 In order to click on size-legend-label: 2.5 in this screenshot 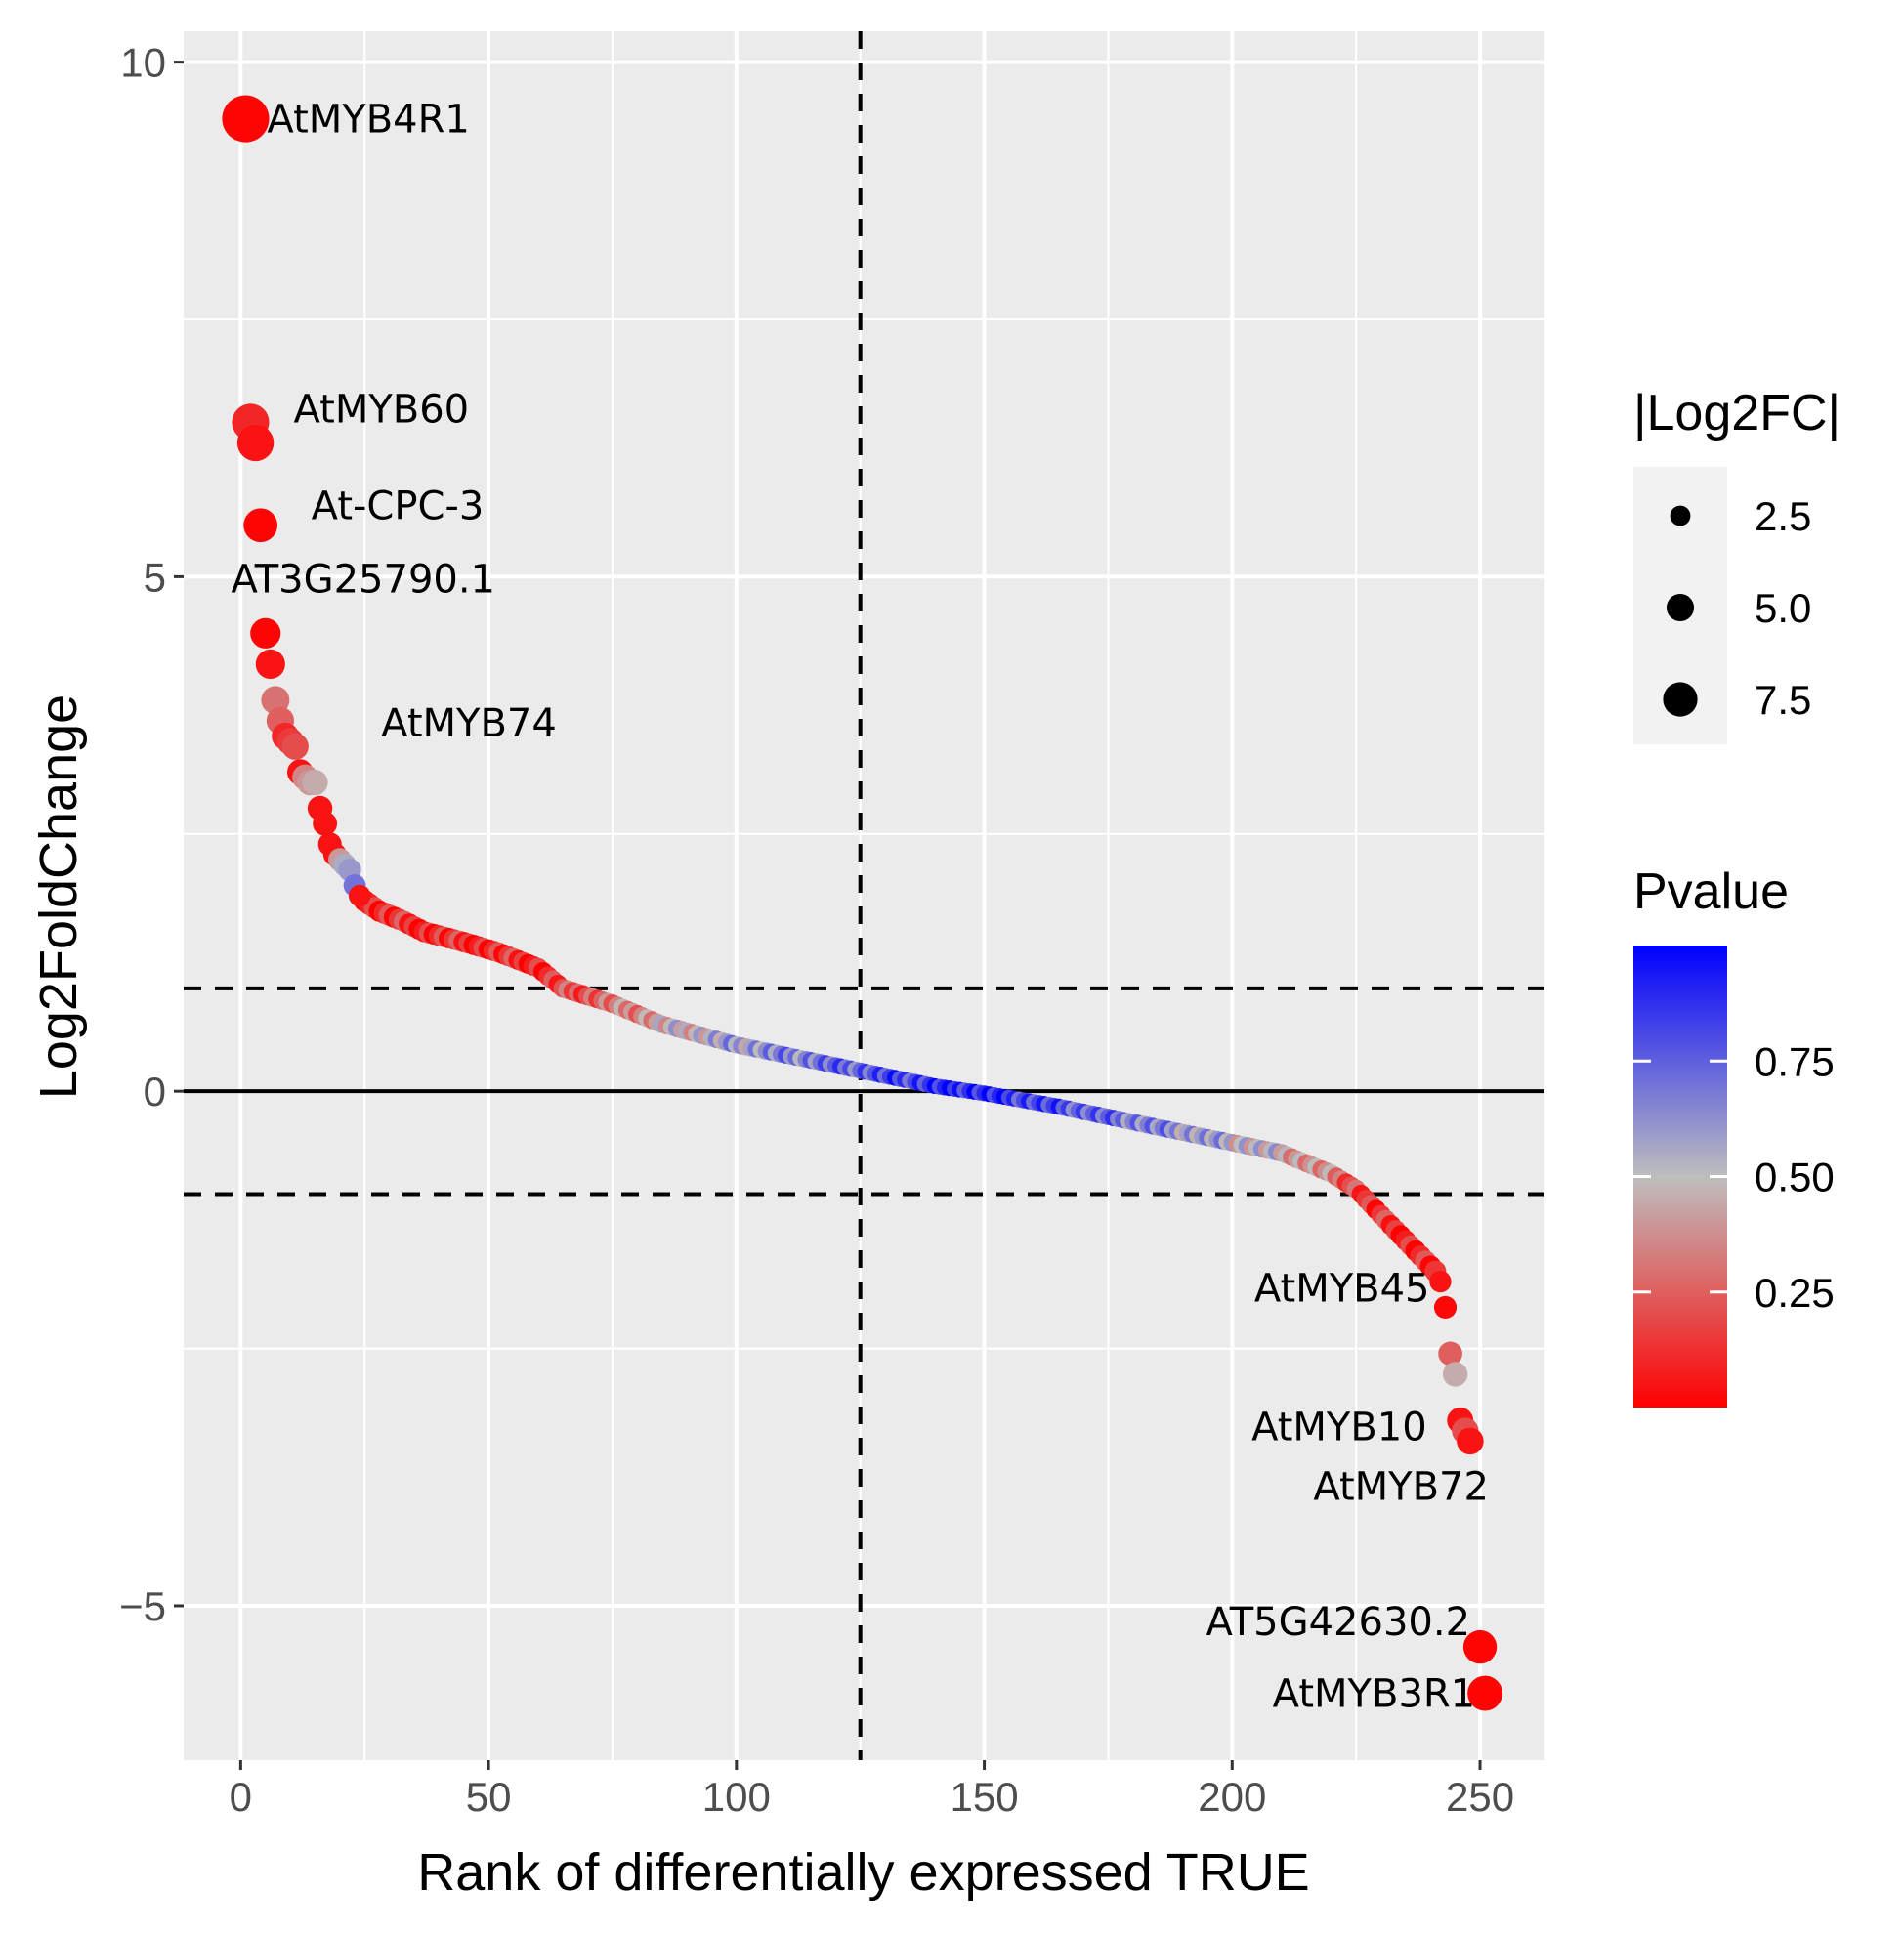, I will do `click(1783, 516)`.